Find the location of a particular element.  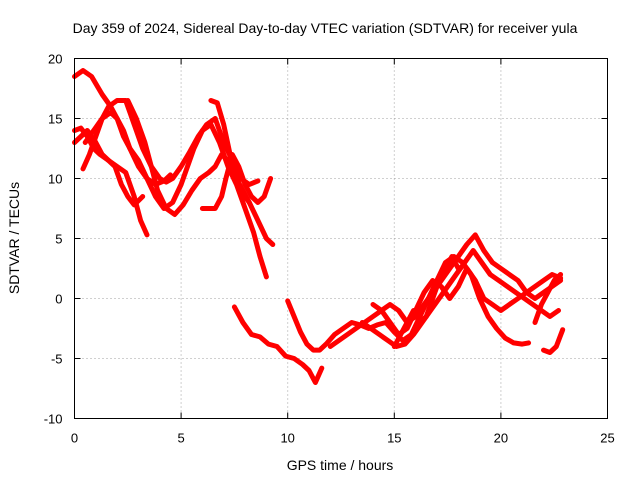

x-tick-label: 5 is located at coordinates (180, 438).